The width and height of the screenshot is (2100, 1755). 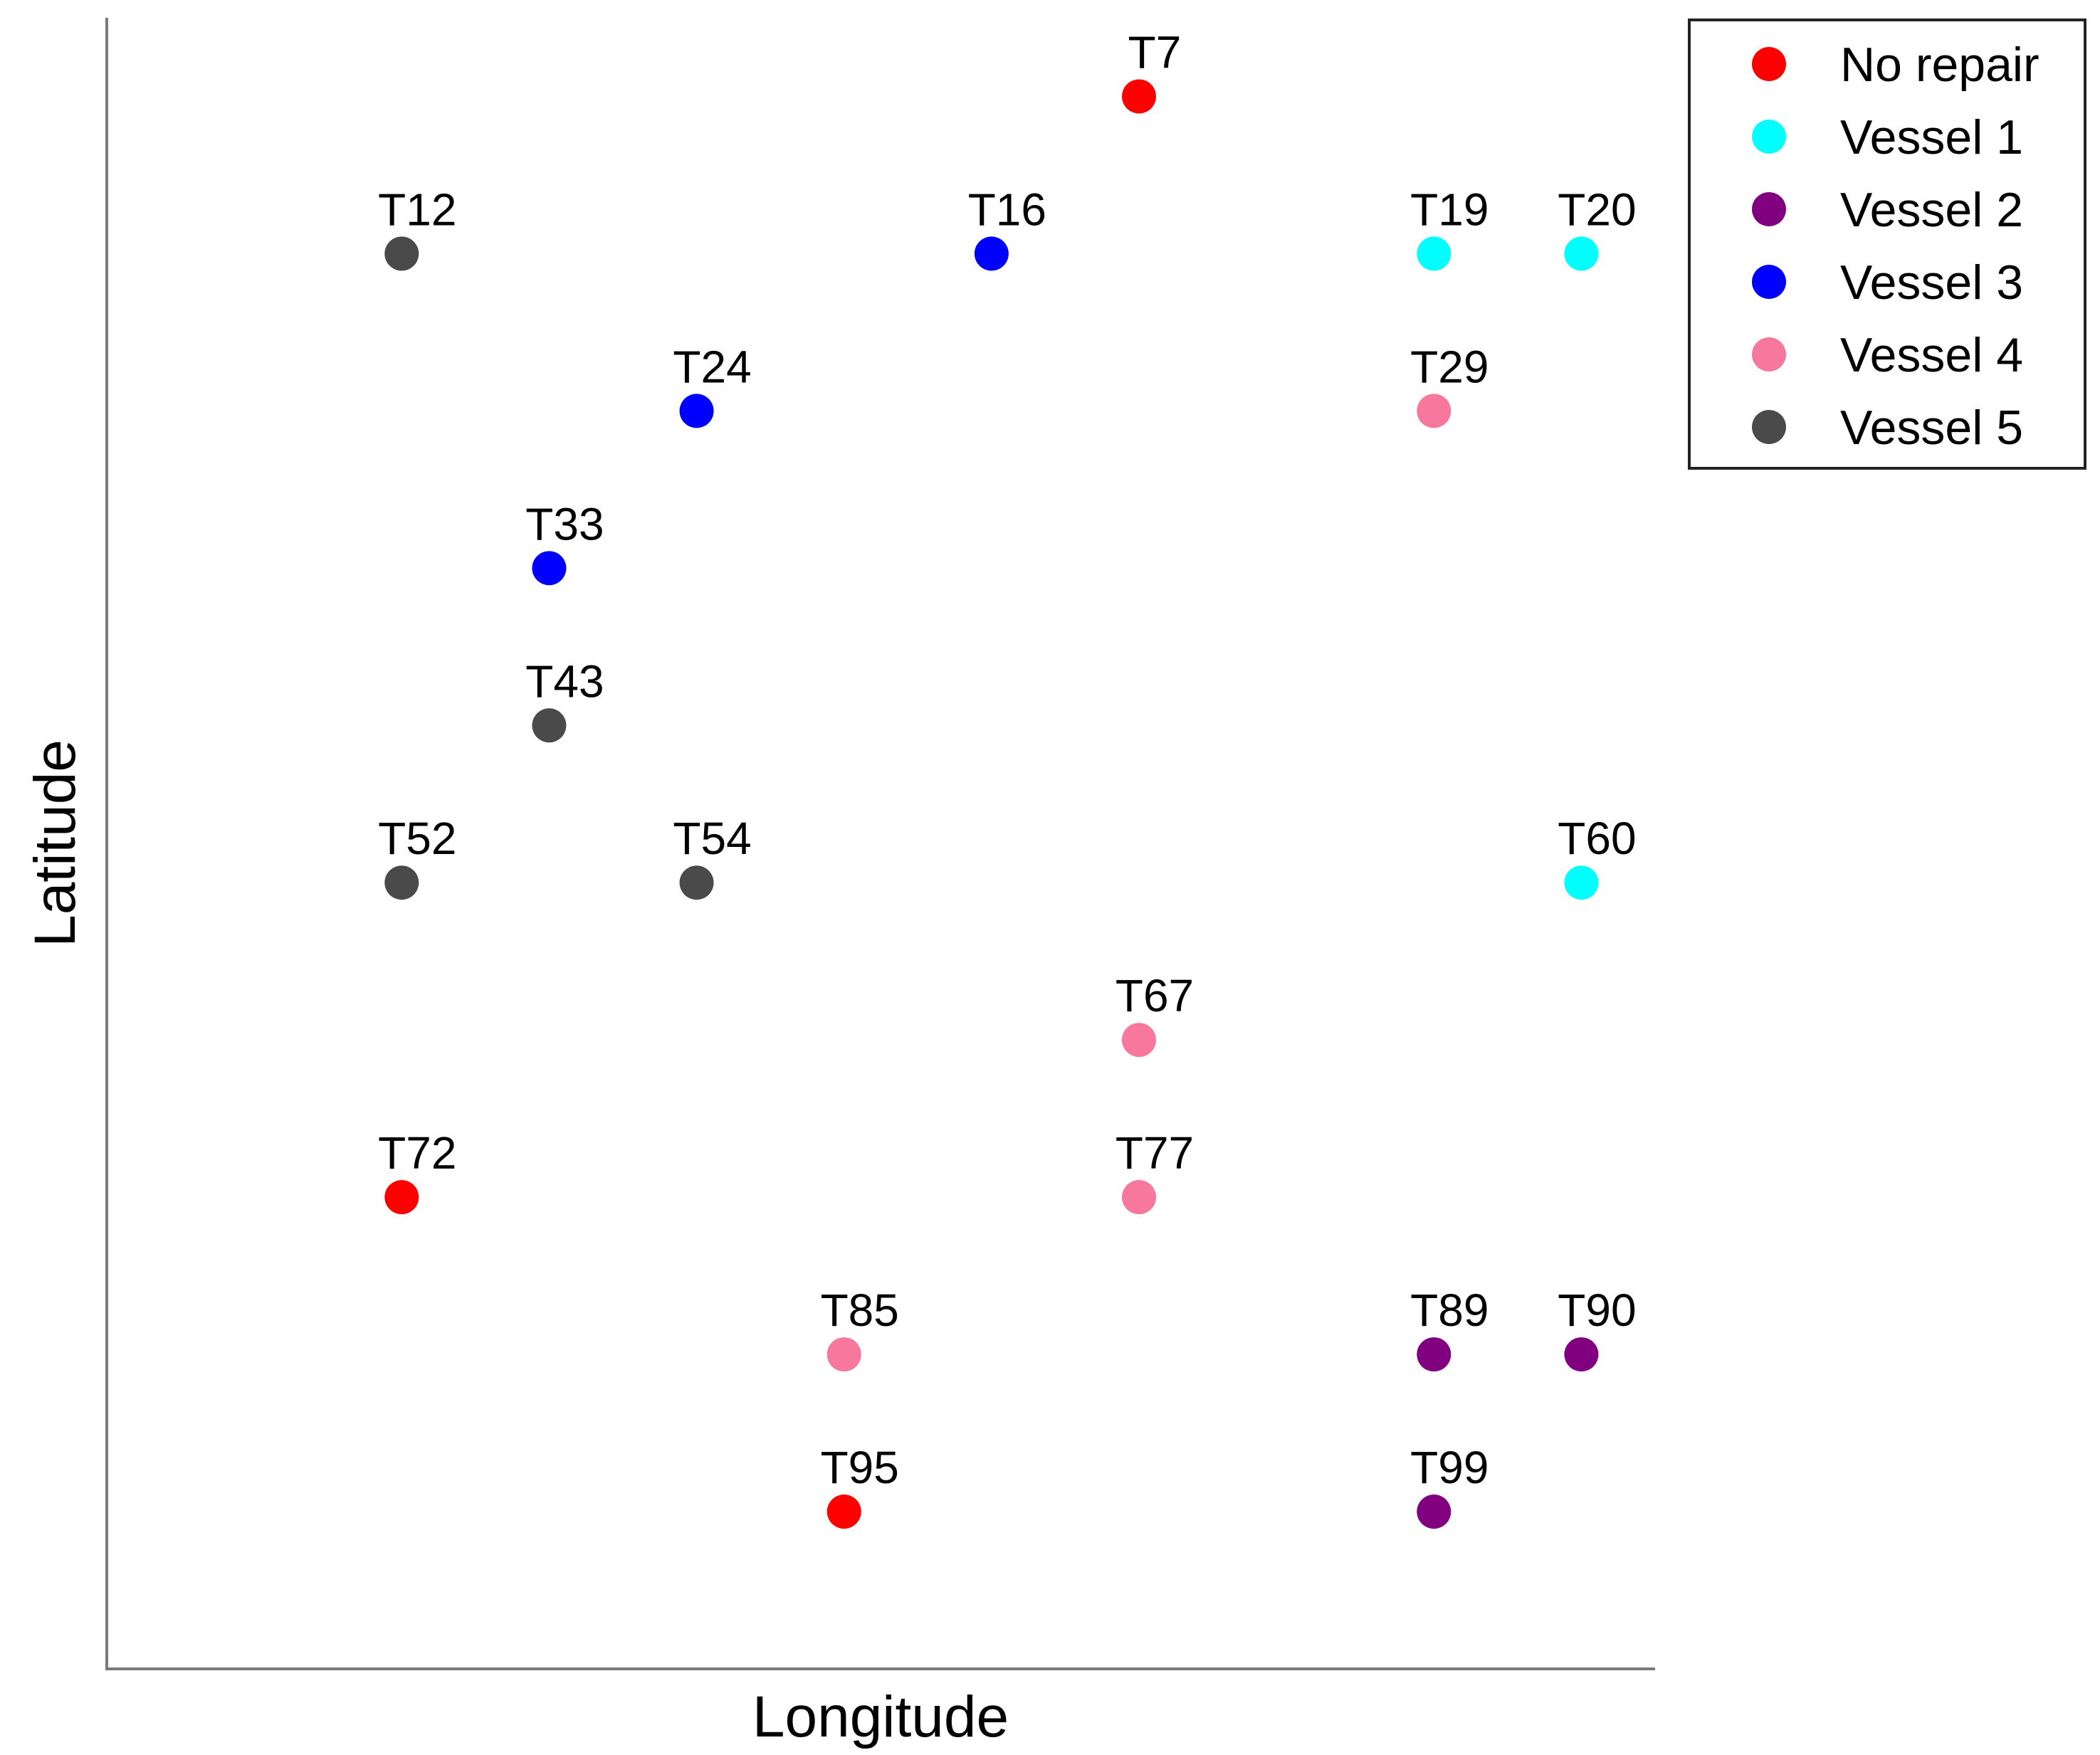 What do you see at coordinates (564, 523) in the screenshot?
I see `point-label-t33: T33` at bounding box center [564, 523].